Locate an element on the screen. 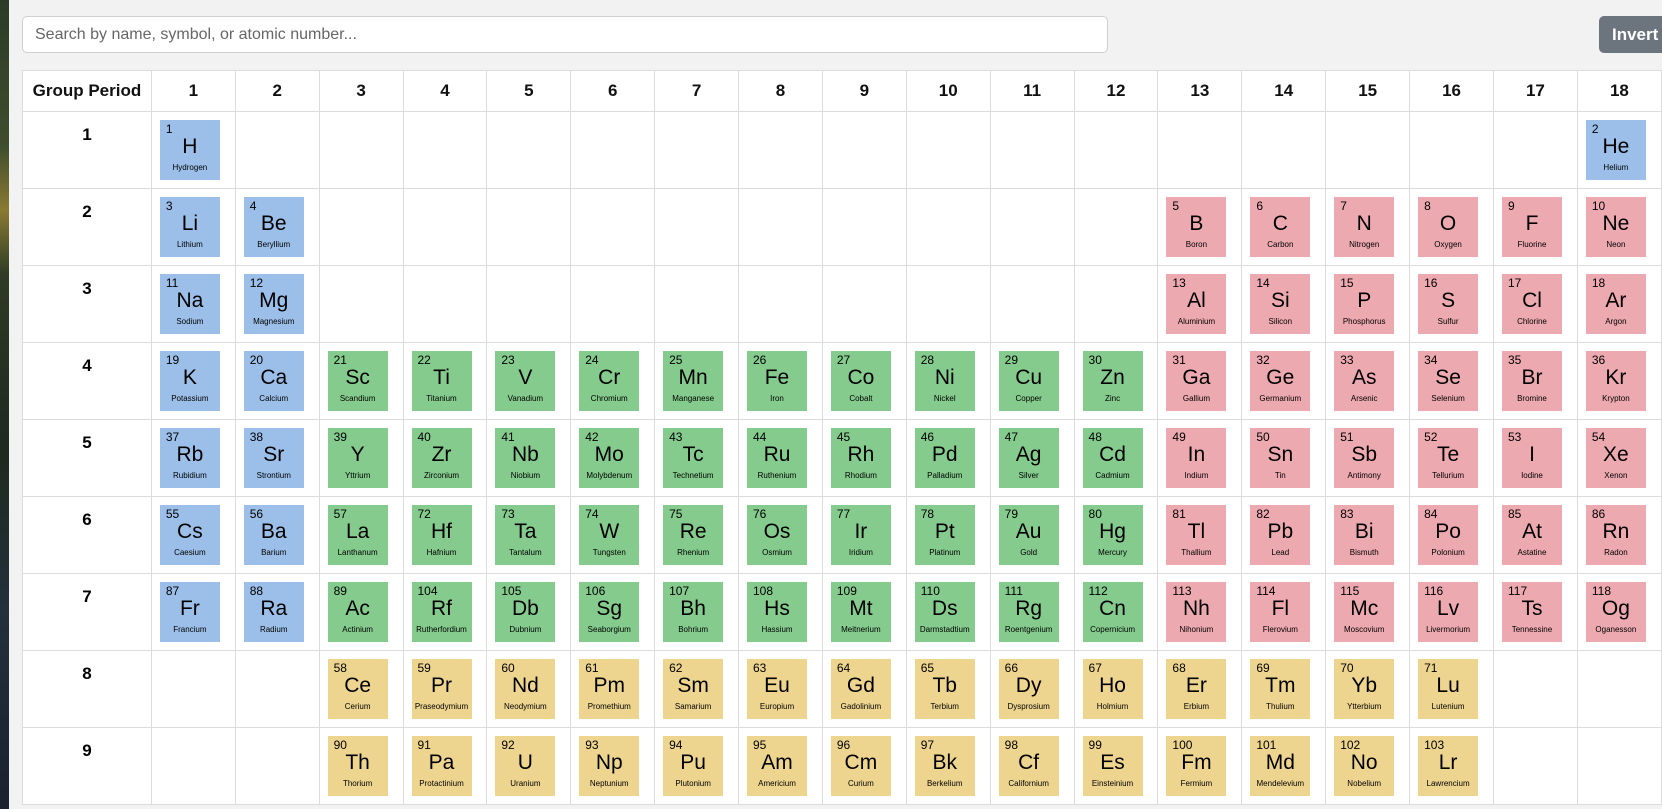 Image resolution: width=1662 pixels, height=809 pixels. element-tile: 56 Ba Barium is located at coordinates (273, 535).